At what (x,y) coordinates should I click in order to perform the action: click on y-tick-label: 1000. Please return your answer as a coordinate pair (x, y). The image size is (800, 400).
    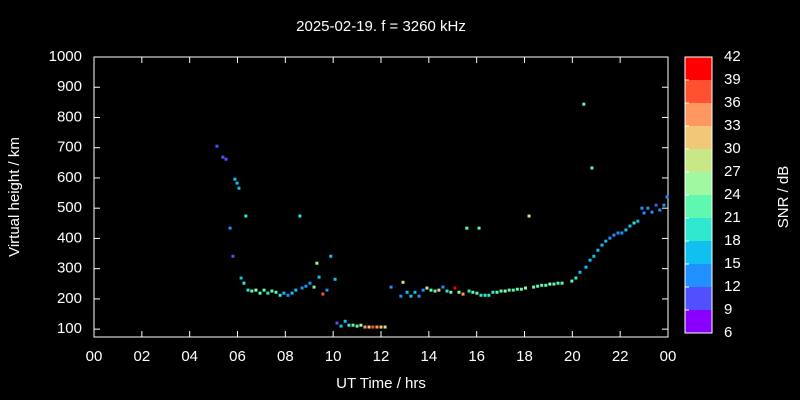
    Looking at the image, I should click on (65, 56).